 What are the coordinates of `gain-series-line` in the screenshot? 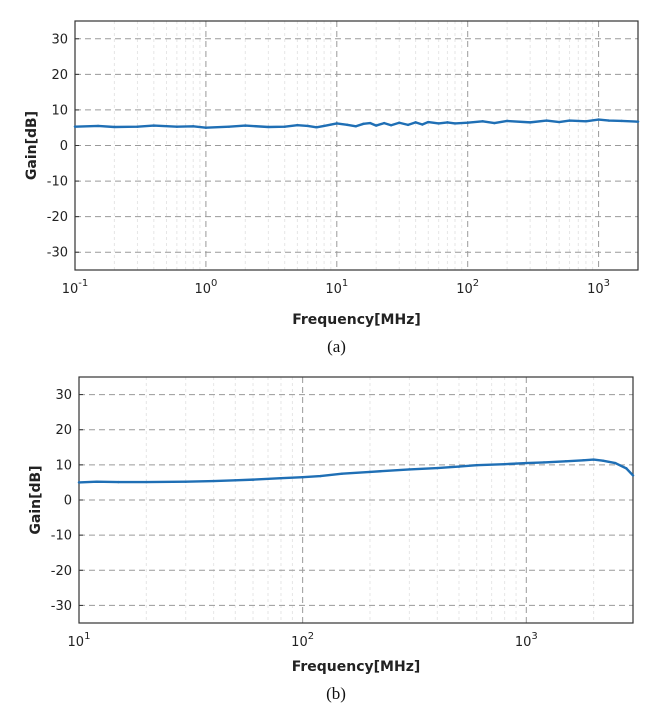 It's located at (356, 471).